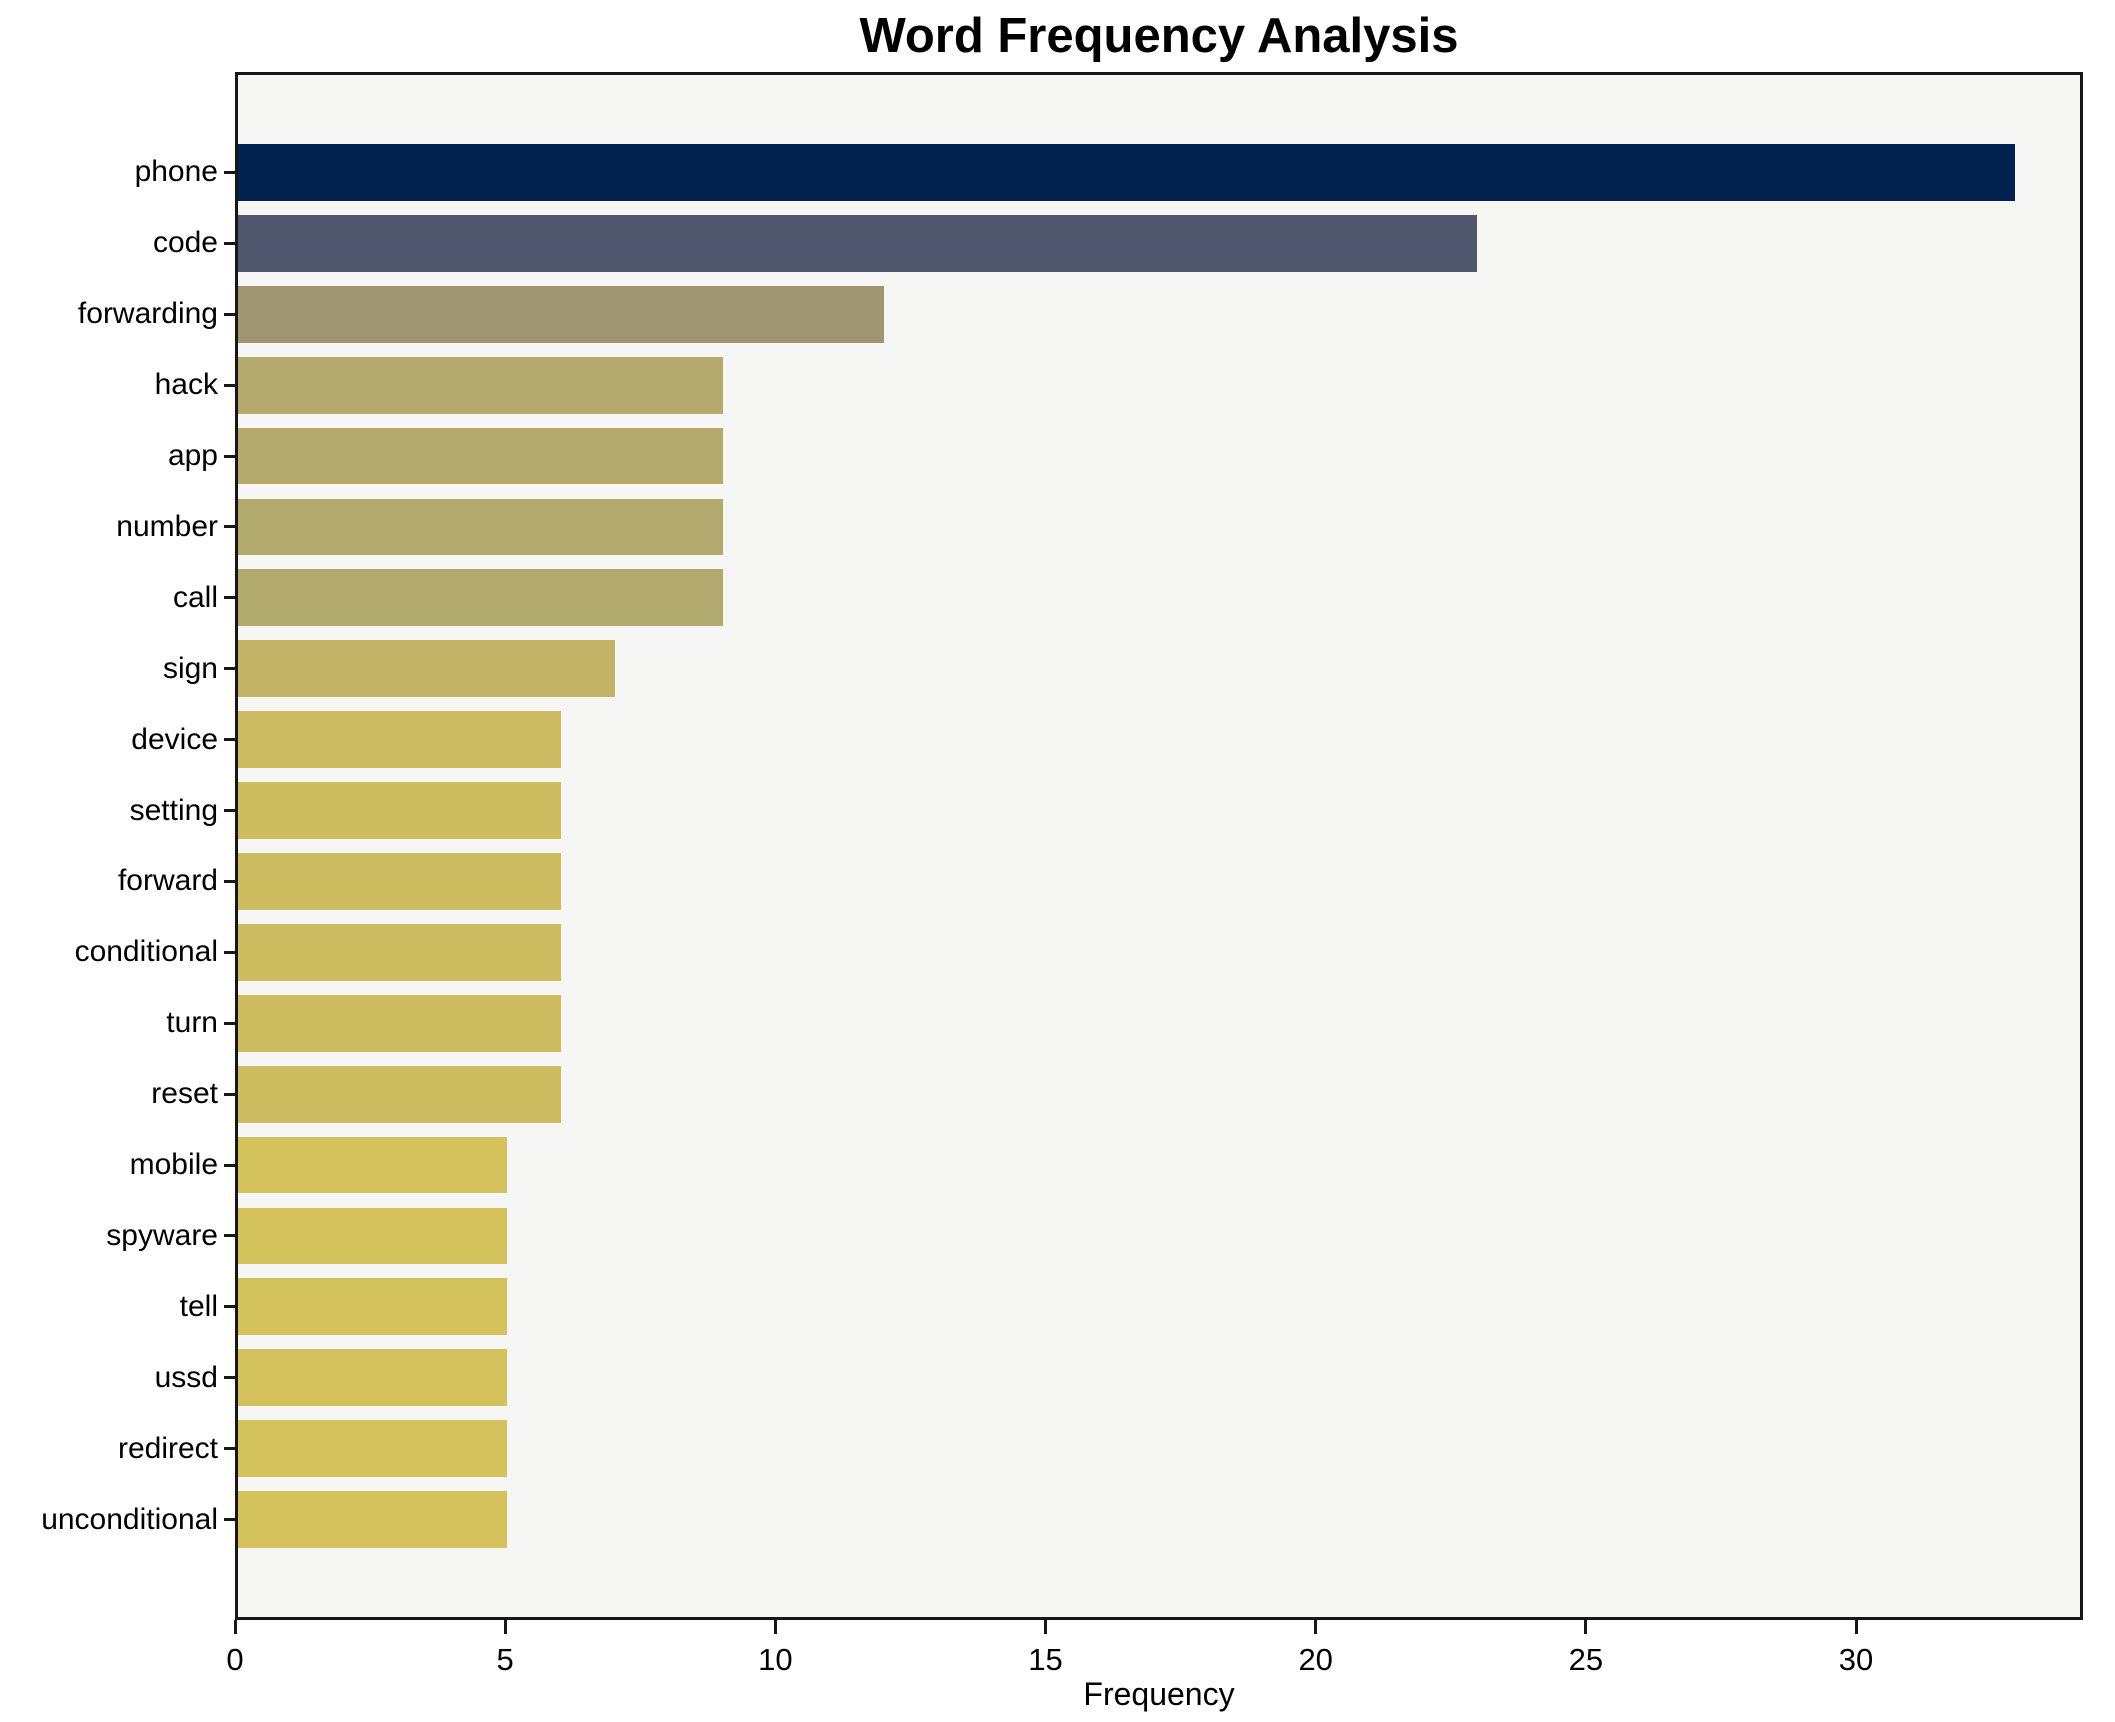 The width and height of the screenshot is (2115, 1722). Describe the element at coordinates (147, 314) in the screenshot. I see `y-tick-label-forwarding: forwarding` at that location.